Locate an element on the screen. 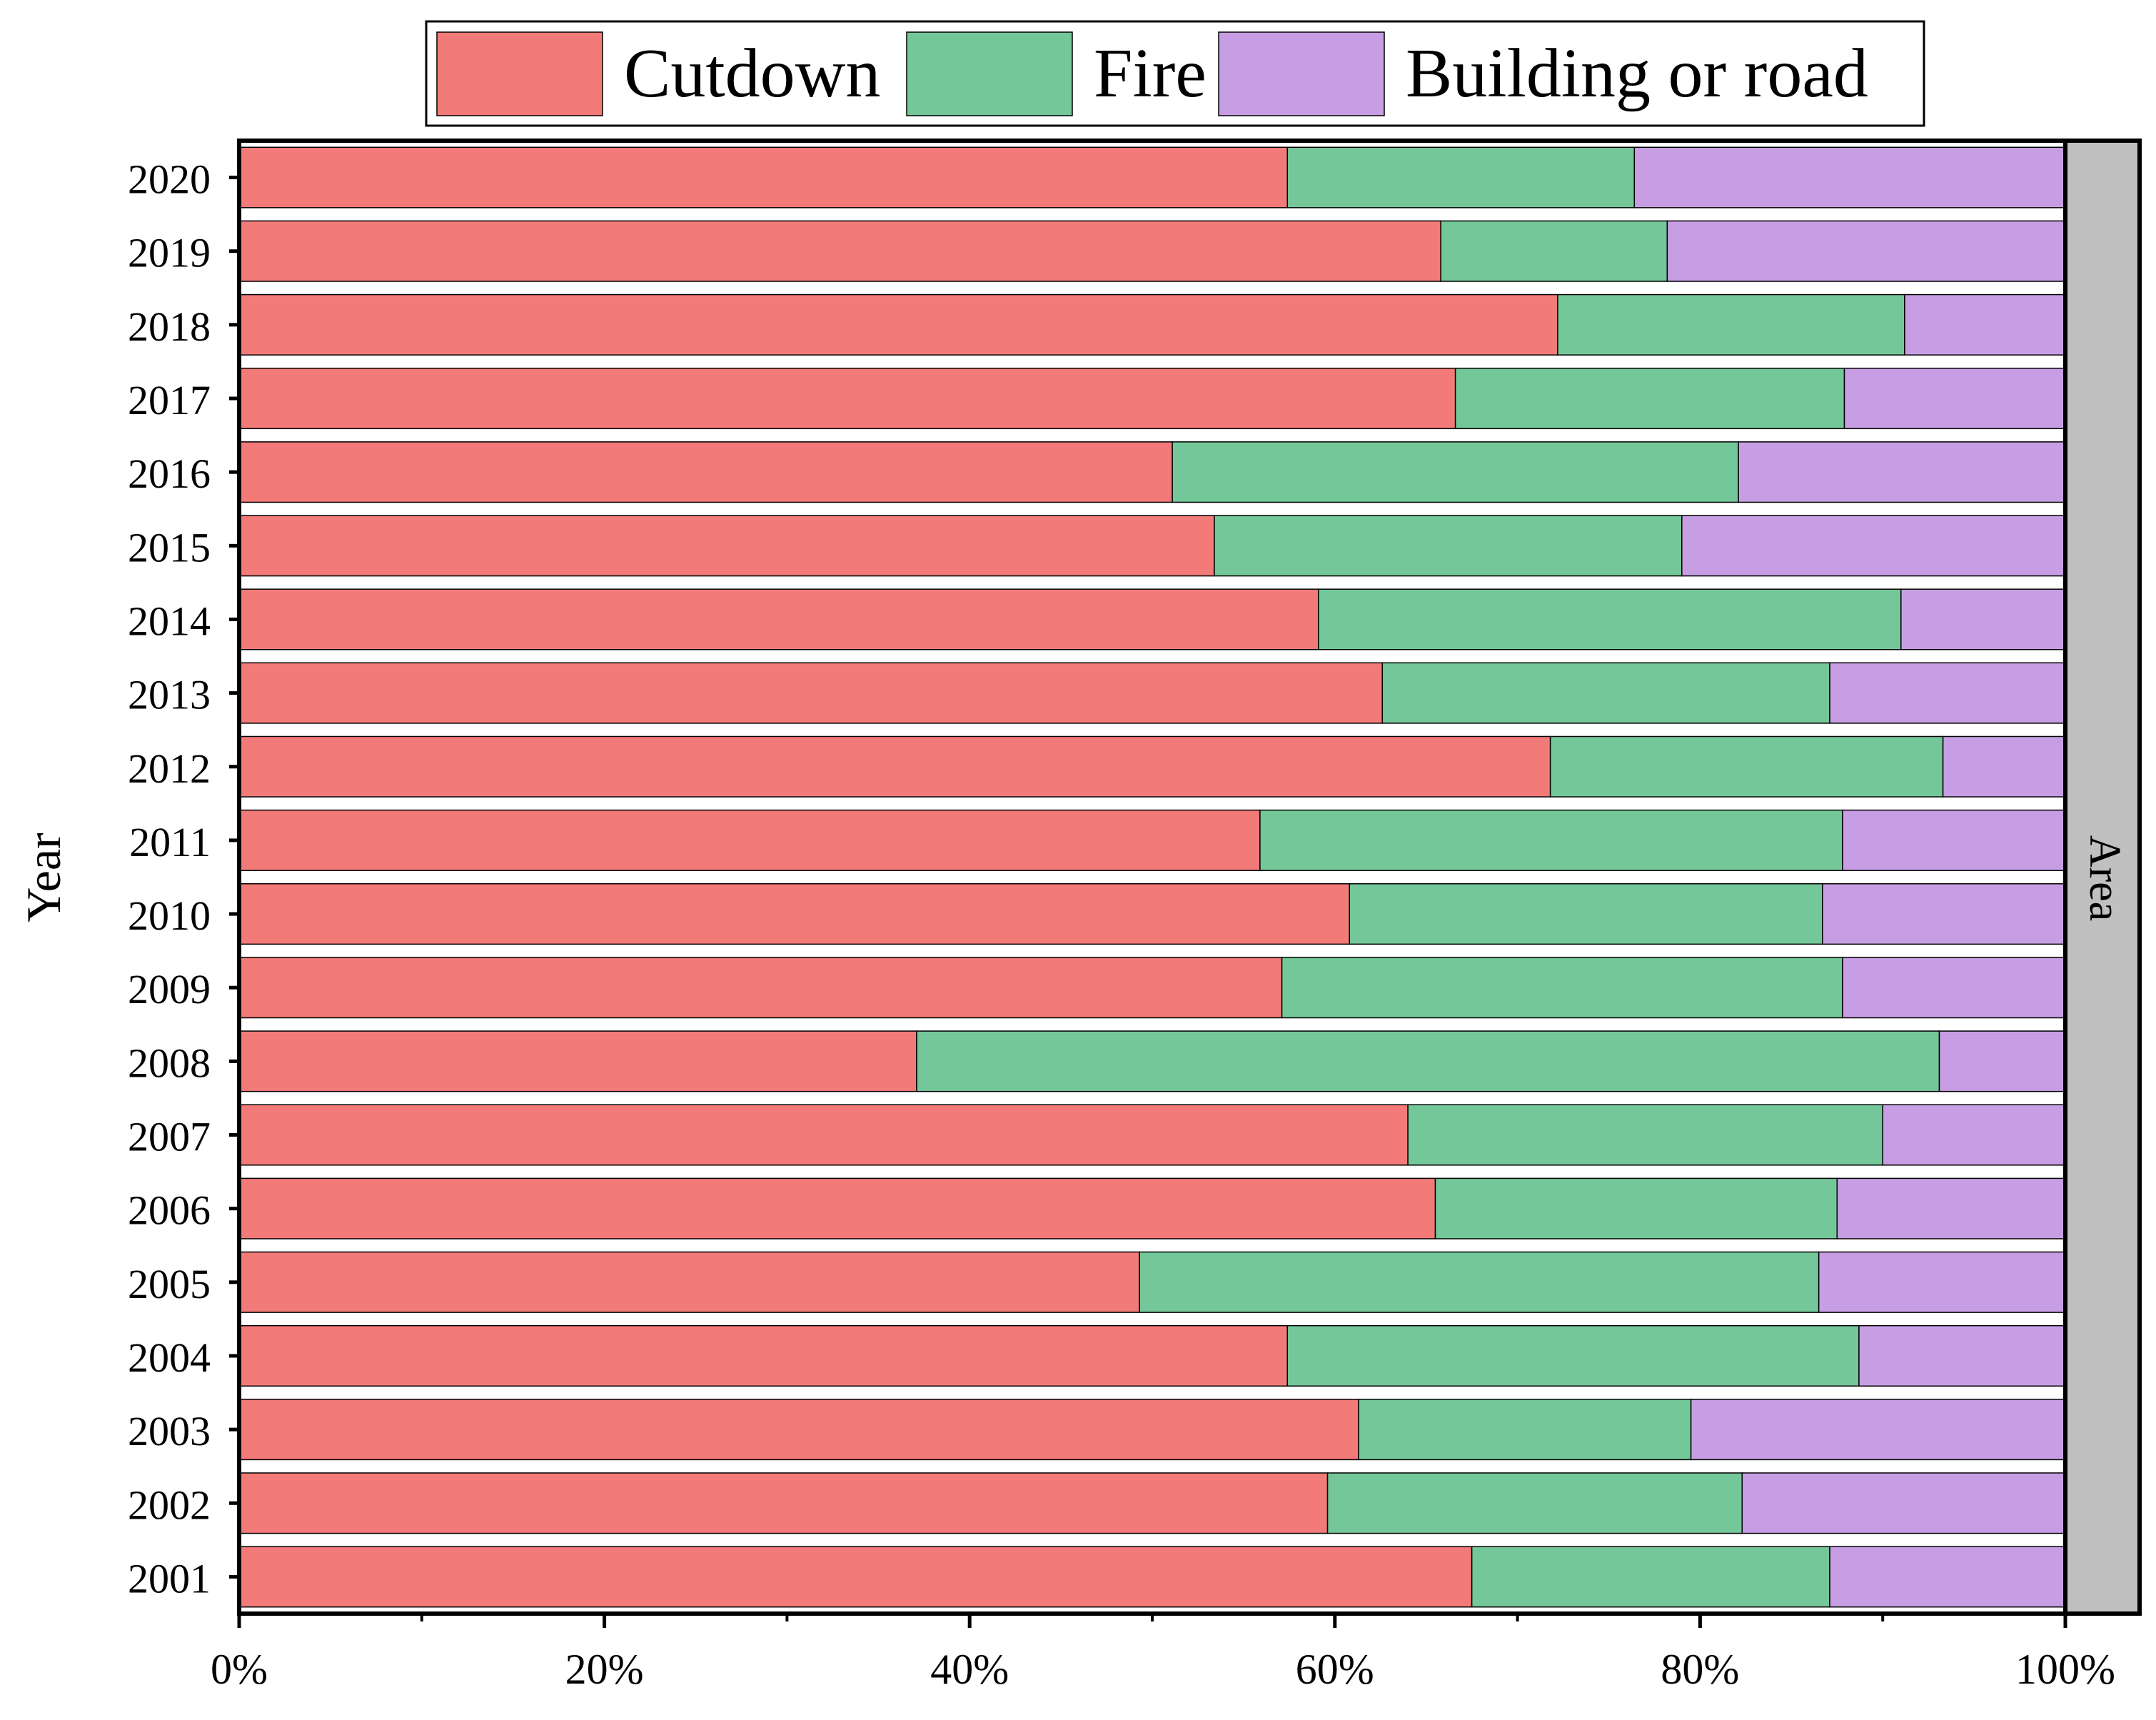 The width and height of the screenshot is (2156, 1720). legend-frame is located at coordinates (1175, 74).